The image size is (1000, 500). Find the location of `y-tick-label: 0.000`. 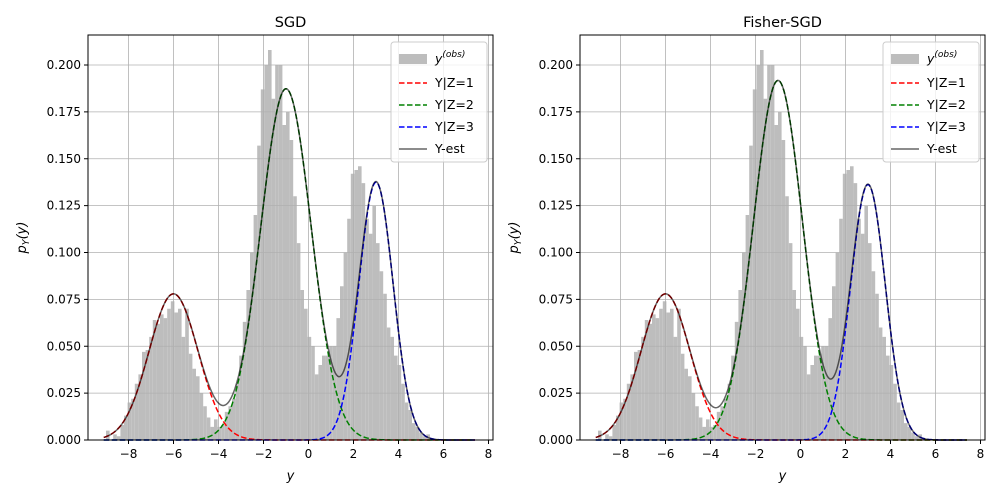

y-tick-label: 0.000 is located at coordinates (556, 440).